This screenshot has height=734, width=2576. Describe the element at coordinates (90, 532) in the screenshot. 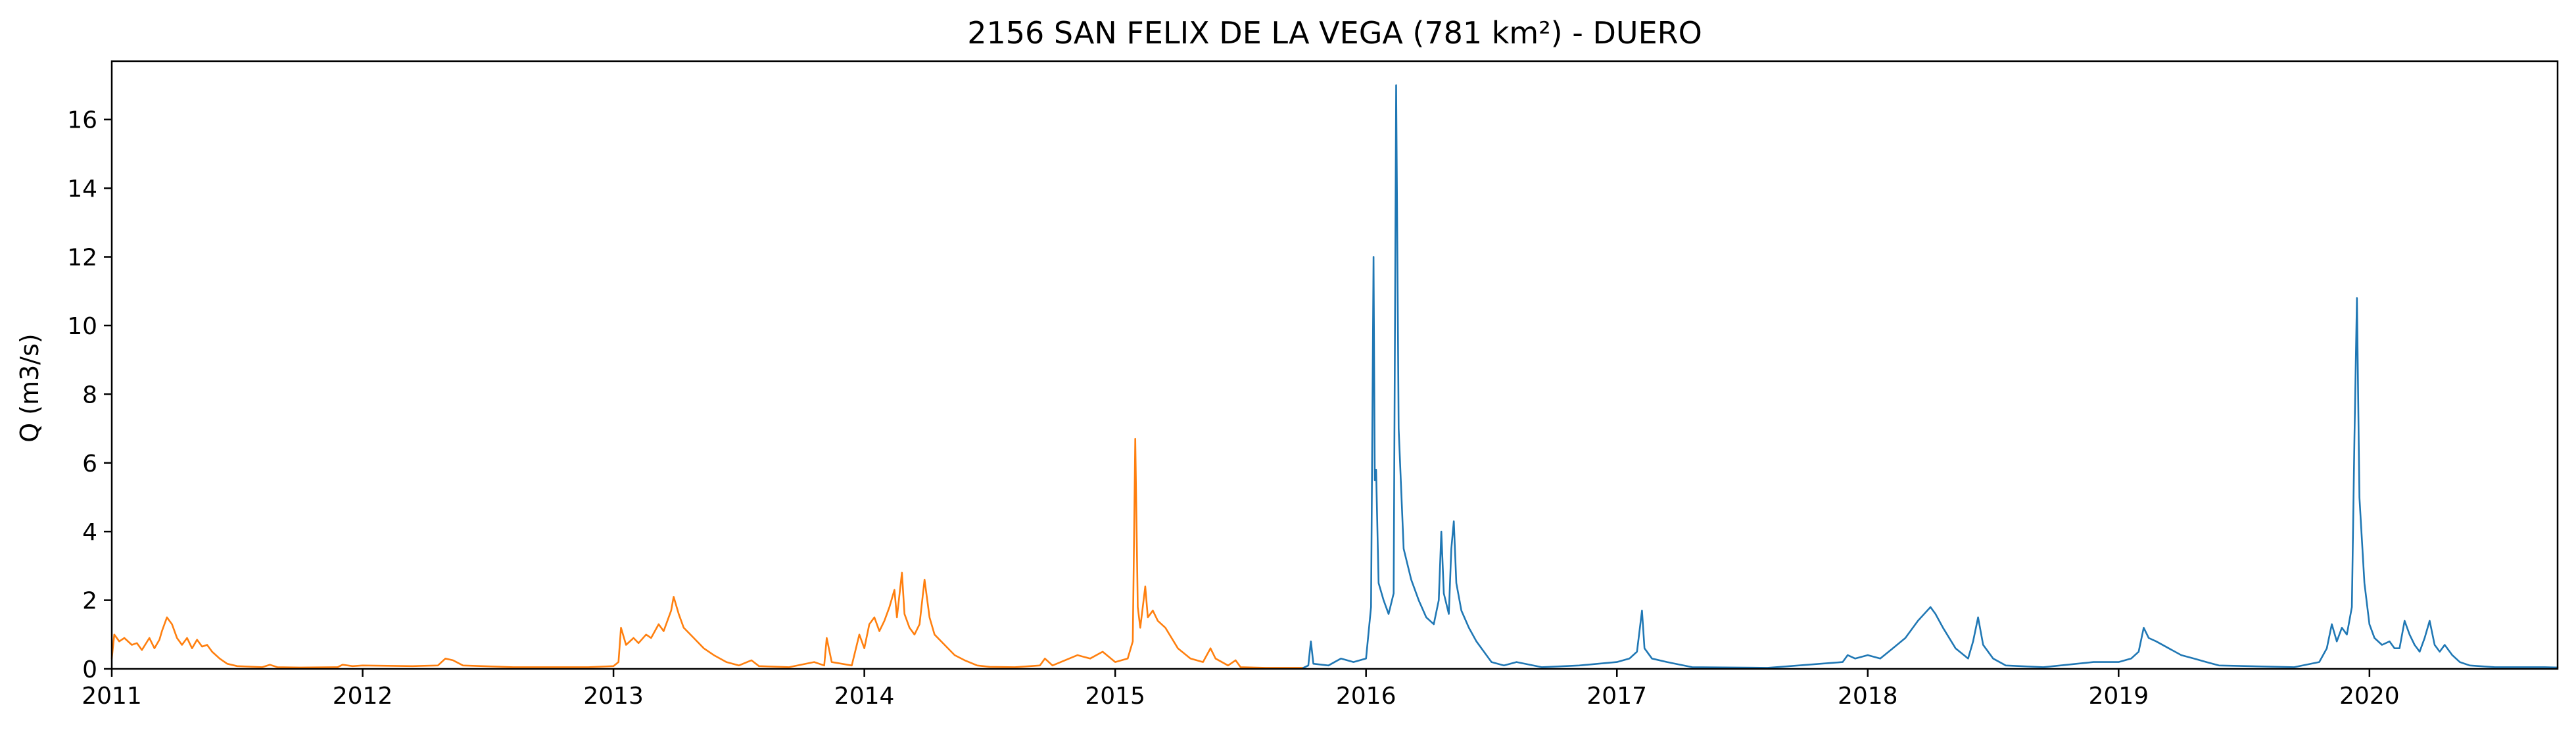

I see `y-tick-label: 4` at that location.